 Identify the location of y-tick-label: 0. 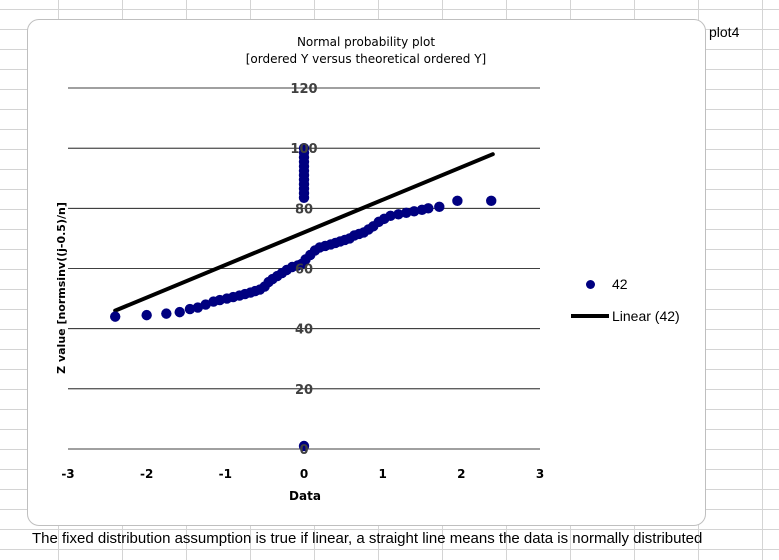
(303, 450).